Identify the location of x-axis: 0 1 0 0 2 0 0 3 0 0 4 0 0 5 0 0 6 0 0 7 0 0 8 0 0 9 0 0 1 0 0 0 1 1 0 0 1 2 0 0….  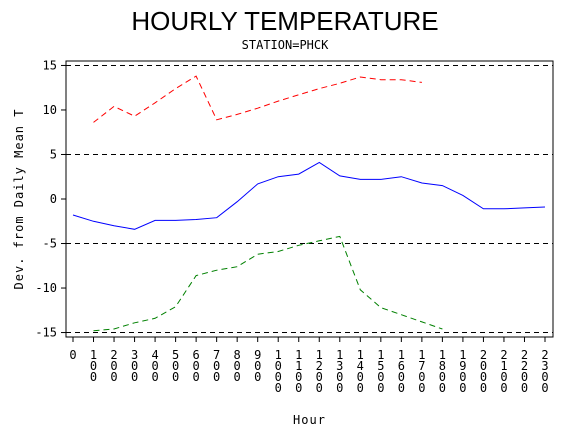
(309, 366).